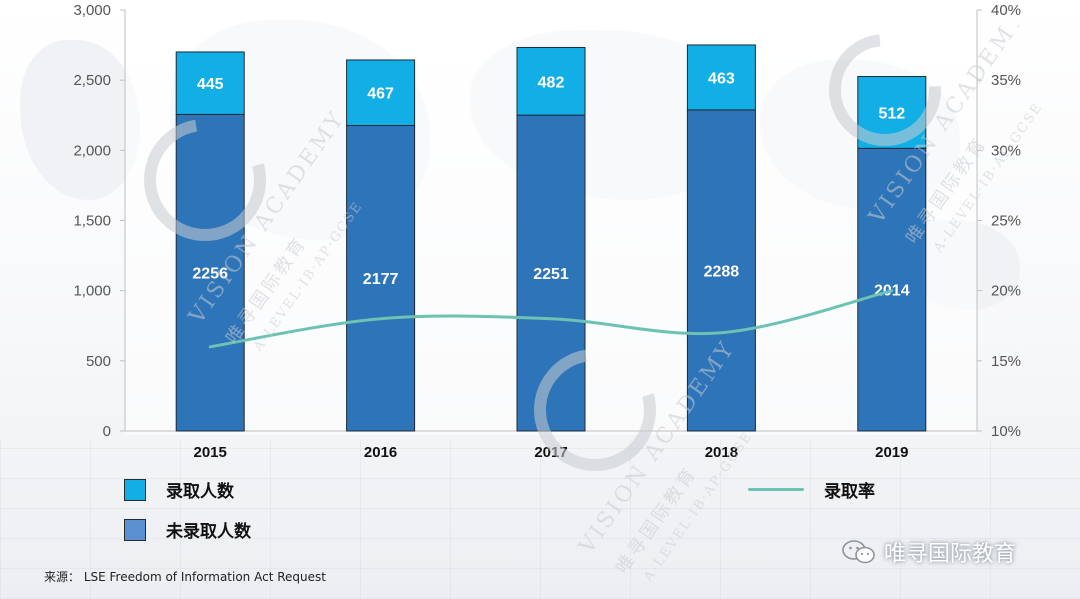  I want to click on legend-swatch-rate, so click(776, 489).